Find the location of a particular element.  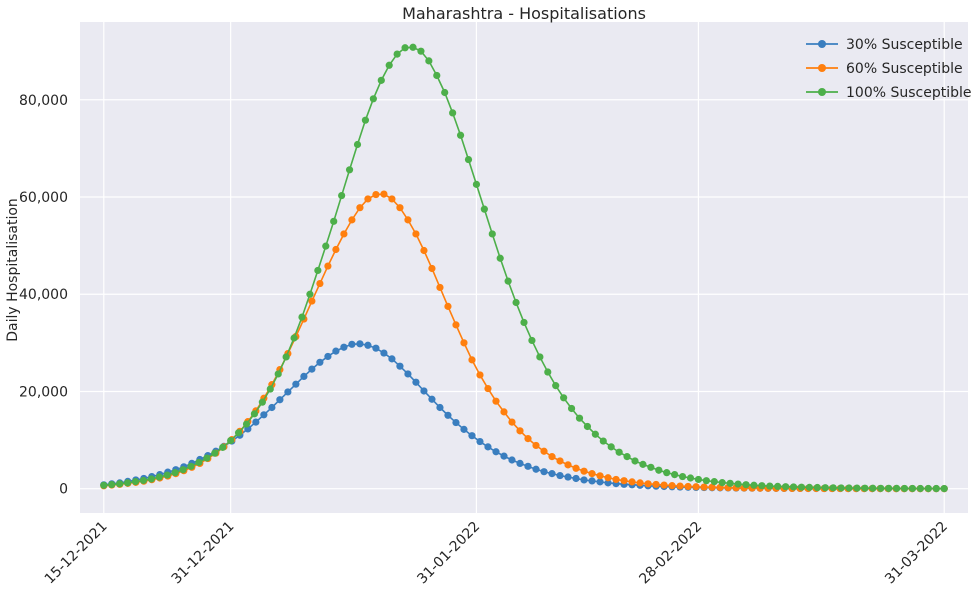

x-tick-label: 31-03-2022 is located at coordinates (916, 553).